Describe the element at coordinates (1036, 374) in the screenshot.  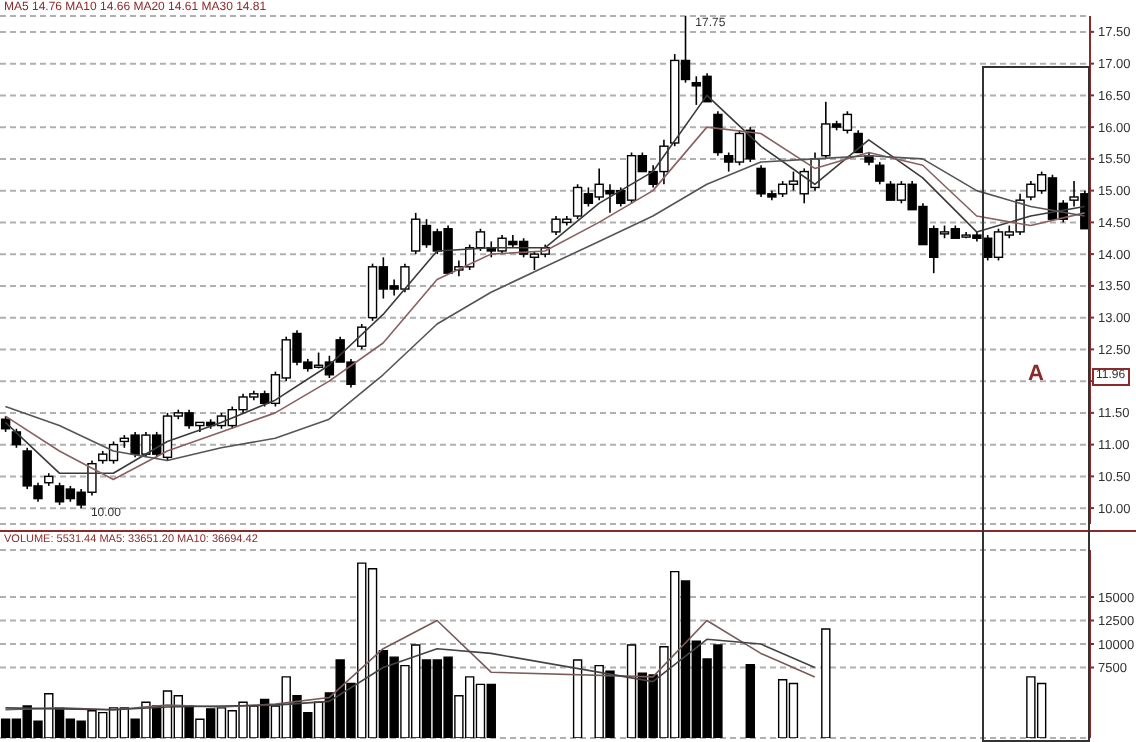
I see `annotation: A` at that location.